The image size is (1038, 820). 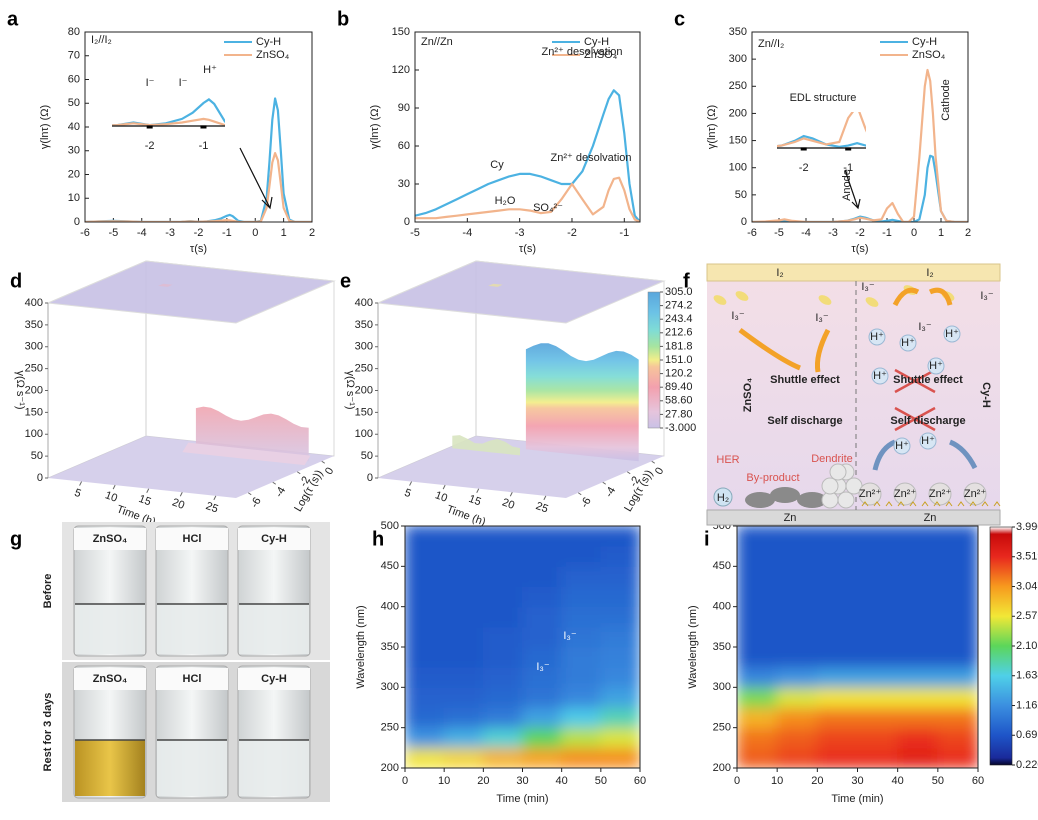 What do you see at coordinates (364, 303) in the screenshot?
I see `z-tick-label: 400` at bounding box center [364, 303].